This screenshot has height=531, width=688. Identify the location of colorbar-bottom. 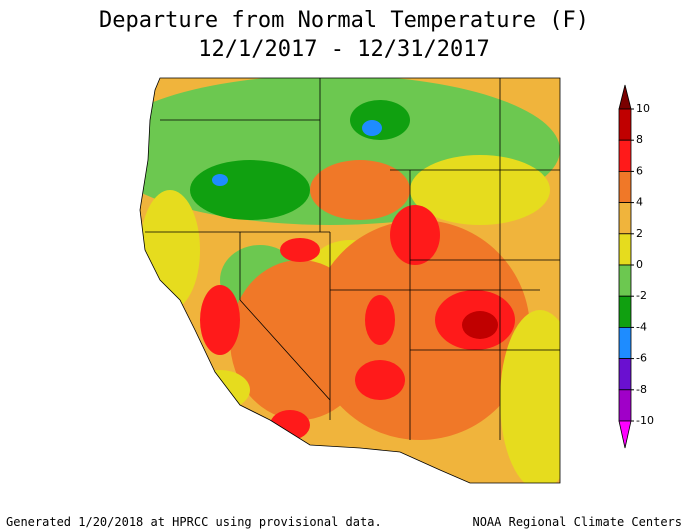
(625, 434).